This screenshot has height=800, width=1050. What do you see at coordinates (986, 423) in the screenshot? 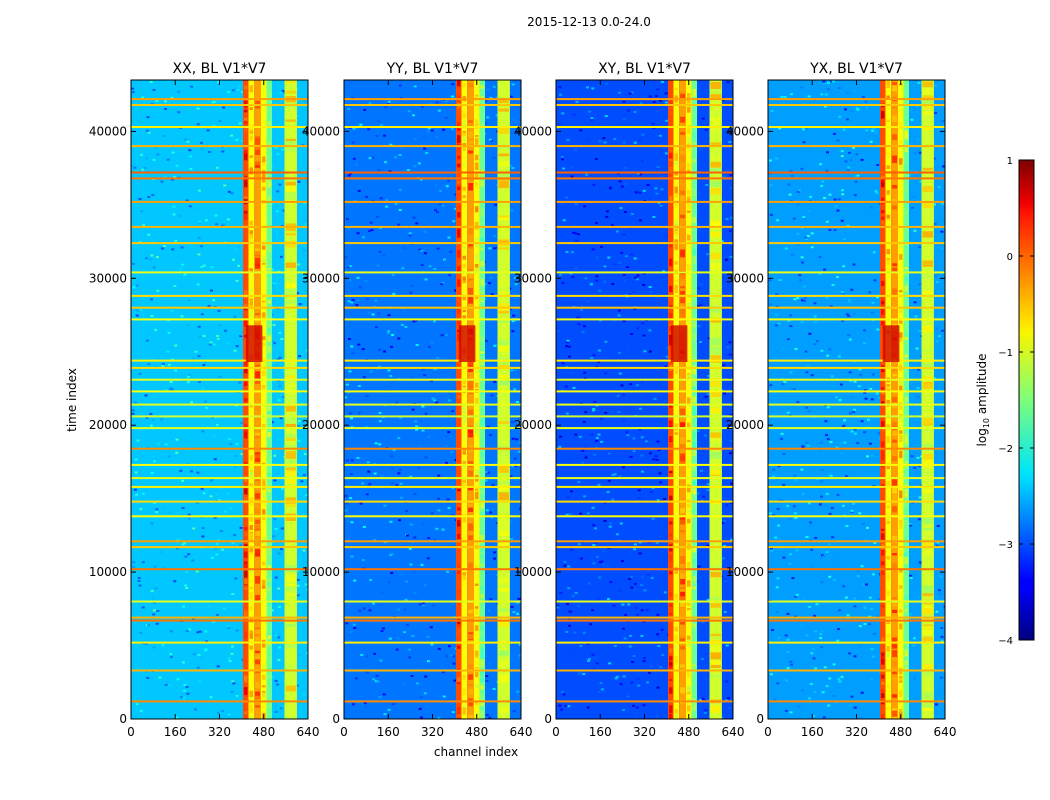
I see `colorbar-label-subscript: 10` at bounding box center [986, 423].